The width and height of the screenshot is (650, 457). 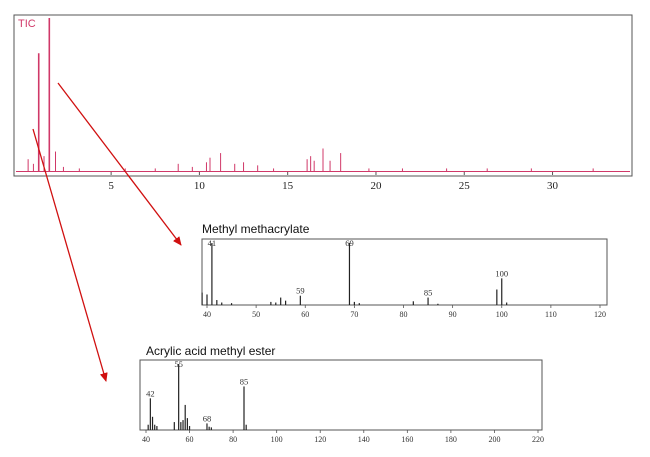 What do you see at coordinates (407, 439) in the screenshot?
I see `ms2-tick-label: 160` at bounding box center [407, 439].